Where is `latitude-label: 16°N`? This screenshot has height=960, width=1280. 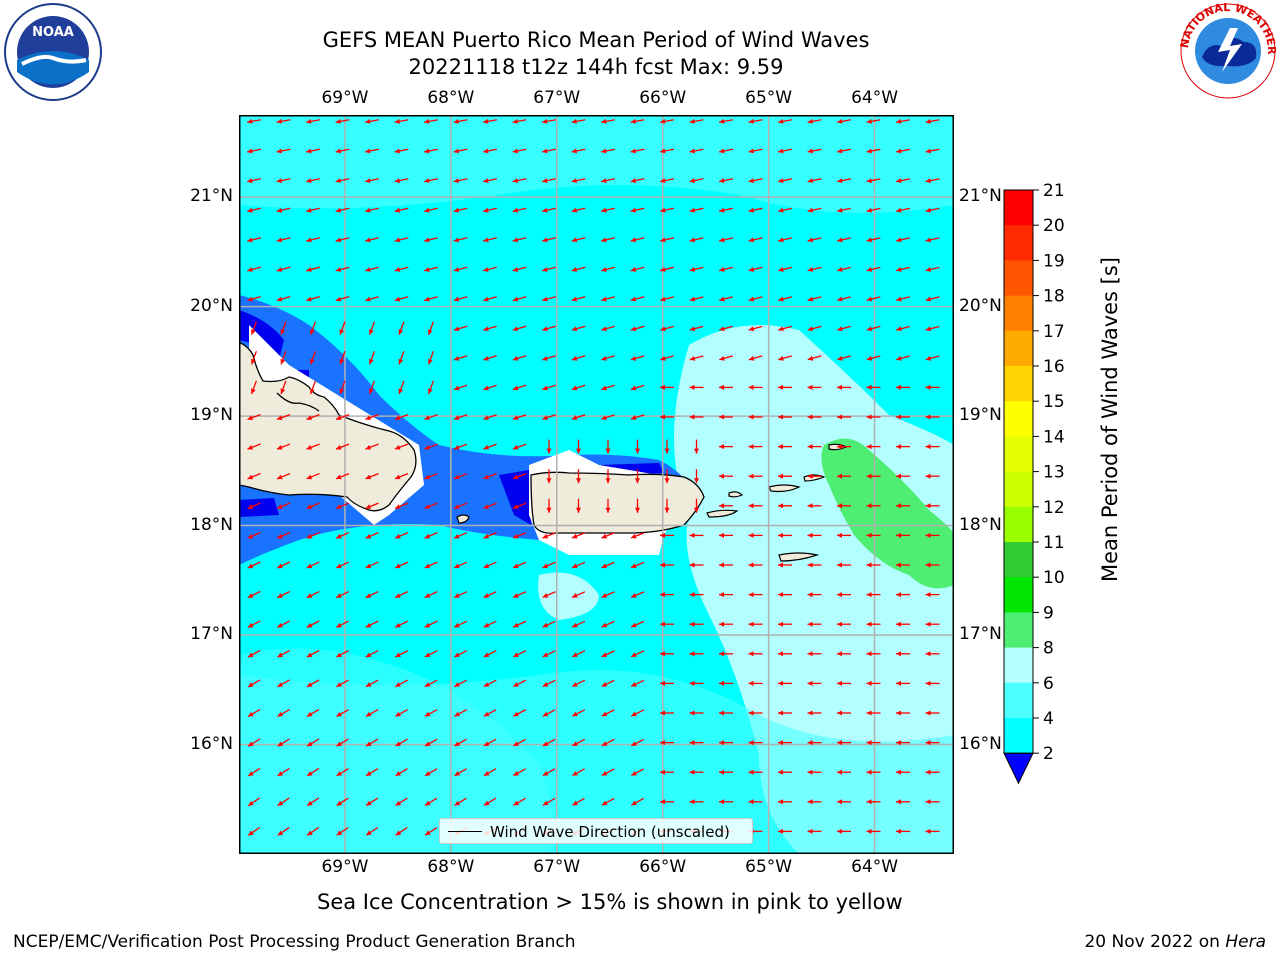 latitude-label: 16°N is located at coordinates (980, 743).